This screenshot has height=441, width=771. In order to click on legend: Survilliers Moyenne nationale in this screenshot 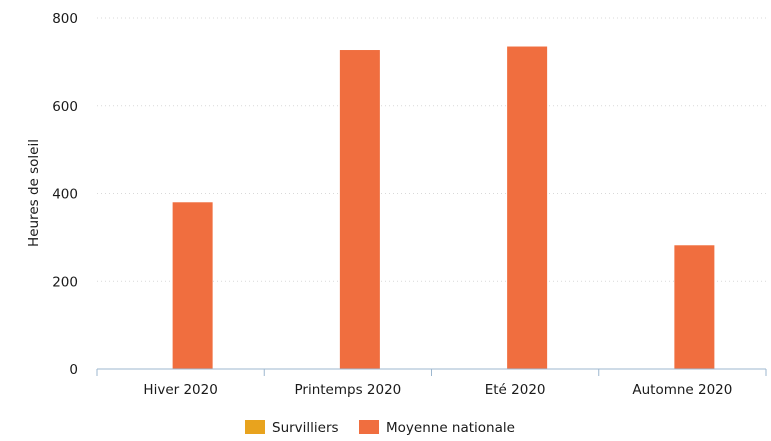, I will do `click(380, 428)`.